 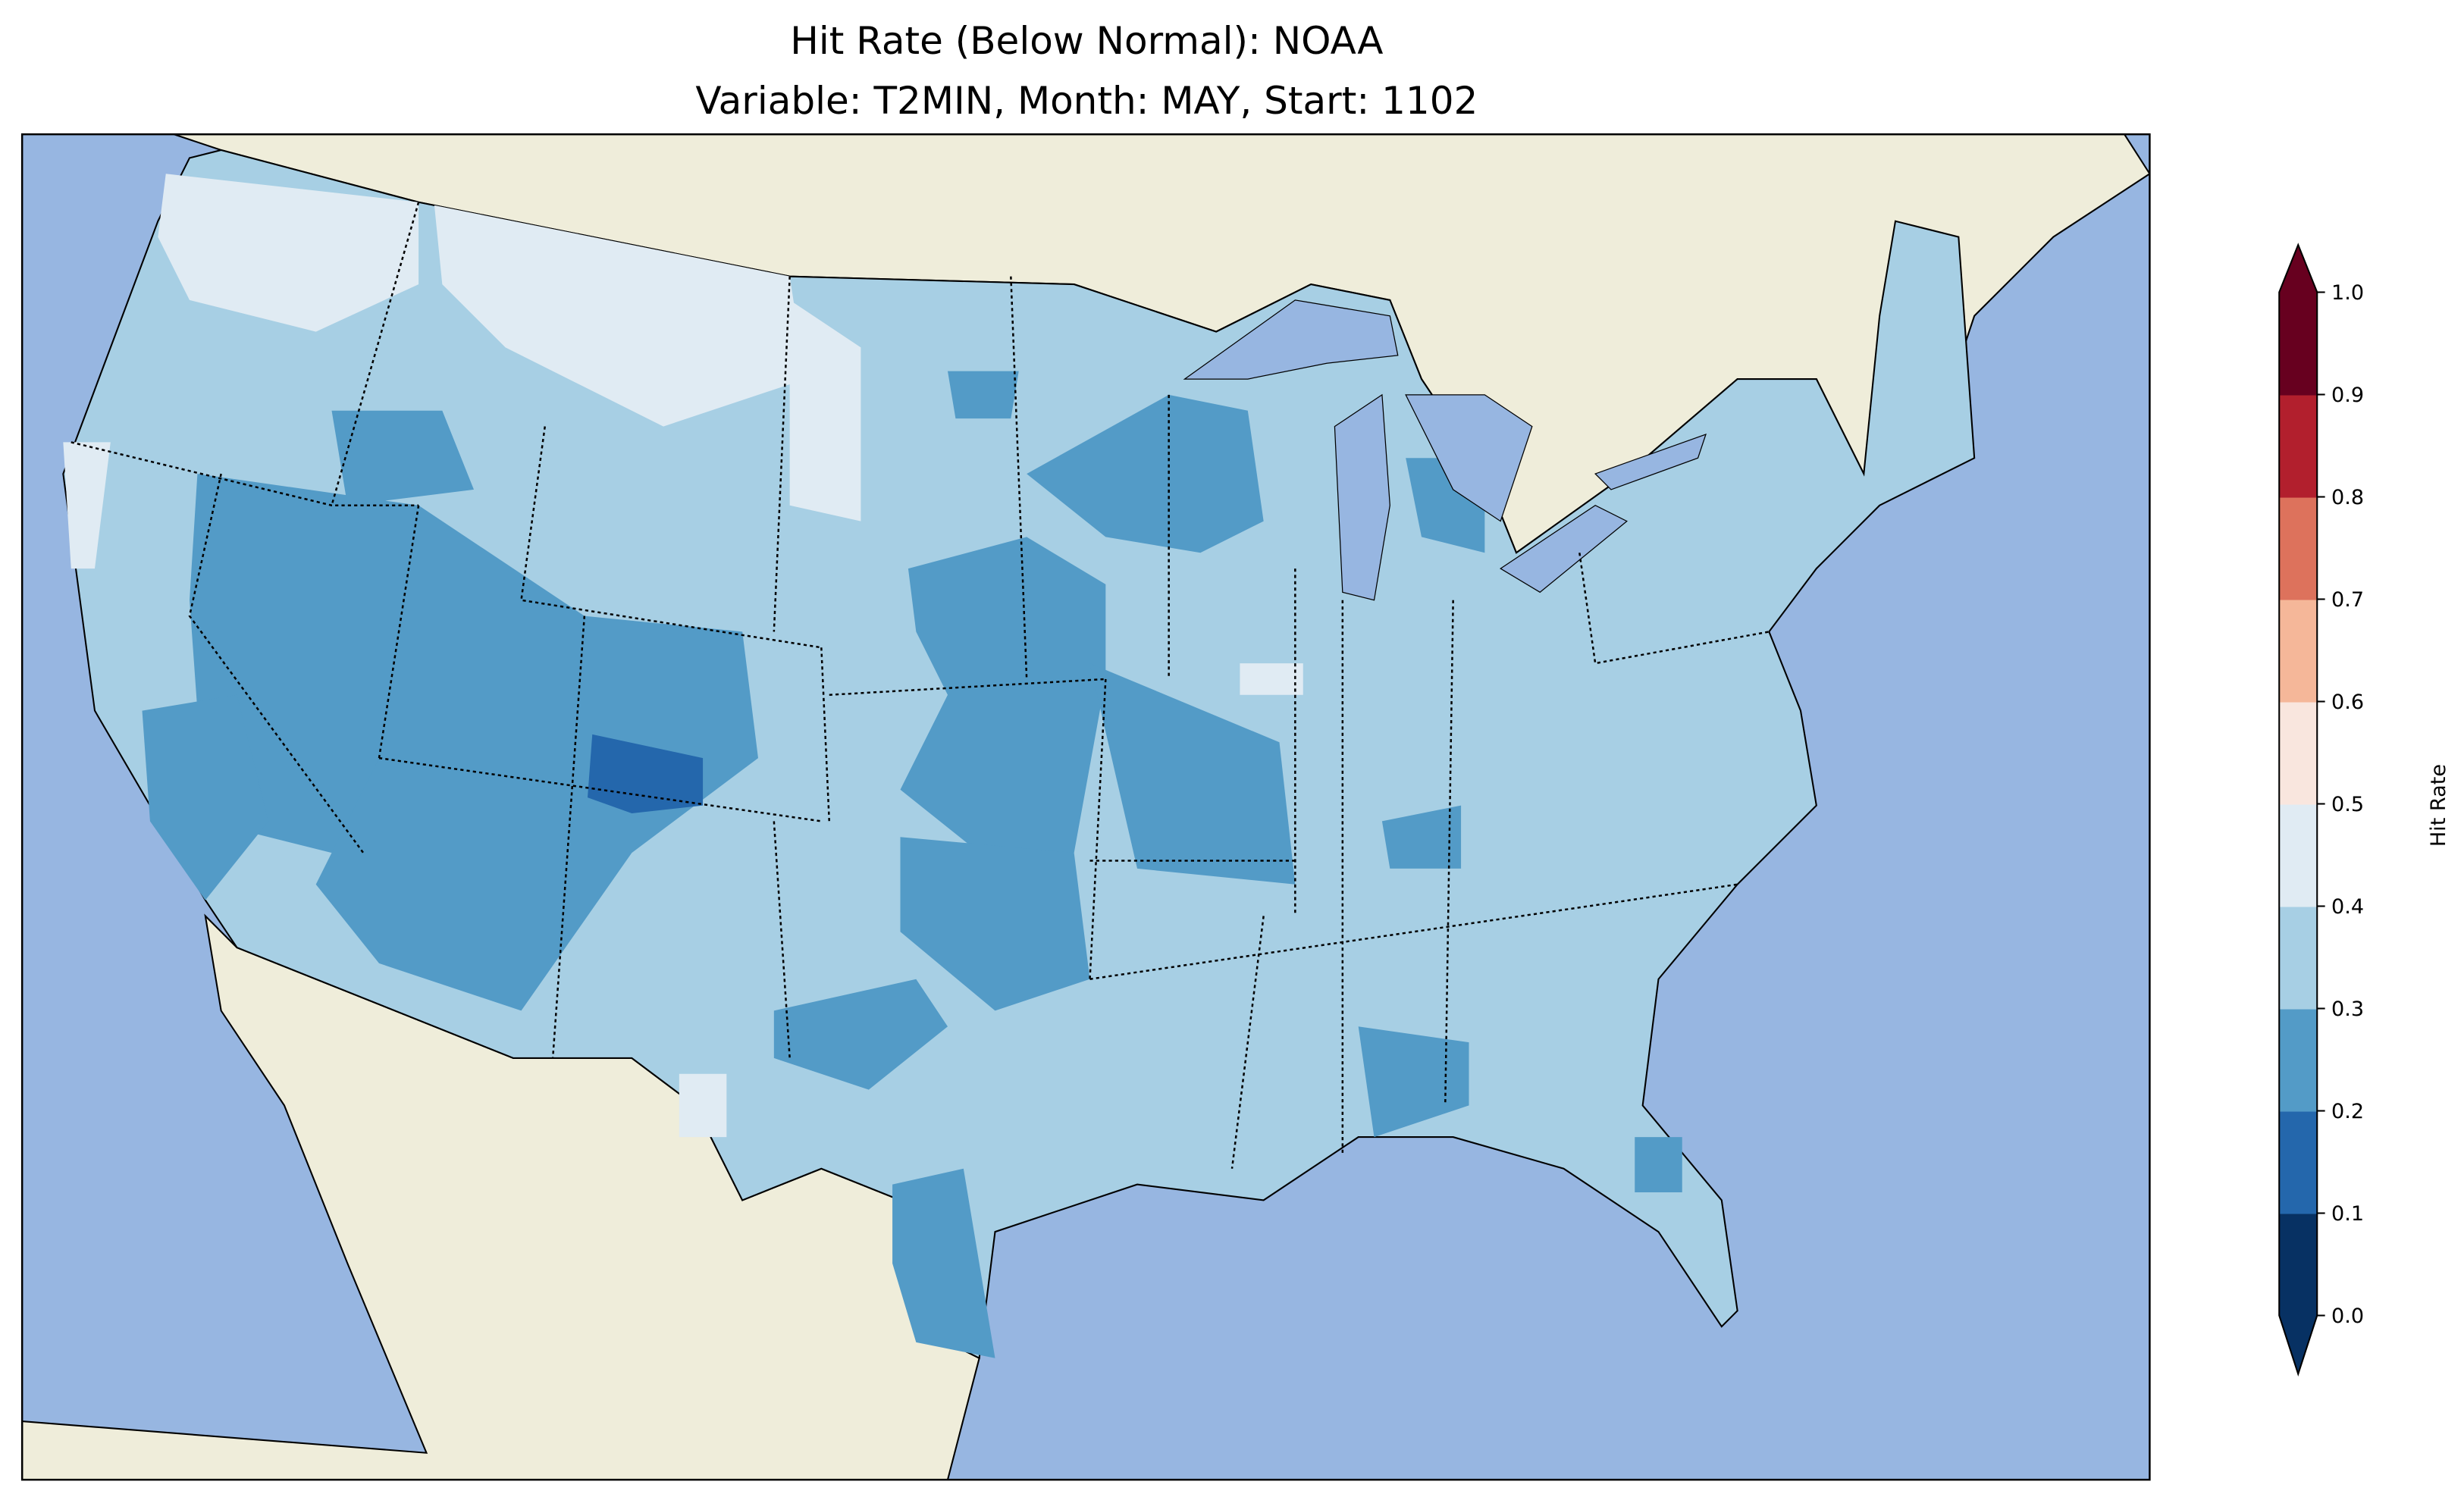 What do you see at coordinates (2347, 497) in the screenshot?
I see `colorbar-tick-label: 0.8` at bounding box center [2347, 497].